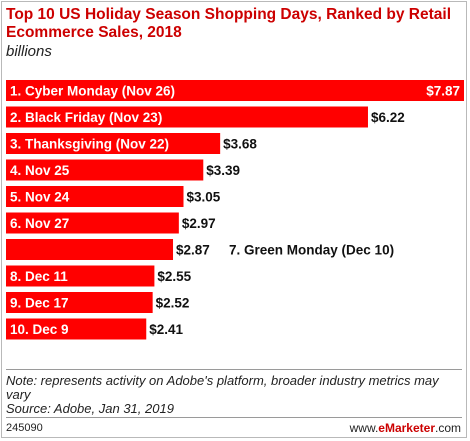  Describe the element at coordinates (443, 91) in the screenshot. I see `value-label: $7.87` at that location.